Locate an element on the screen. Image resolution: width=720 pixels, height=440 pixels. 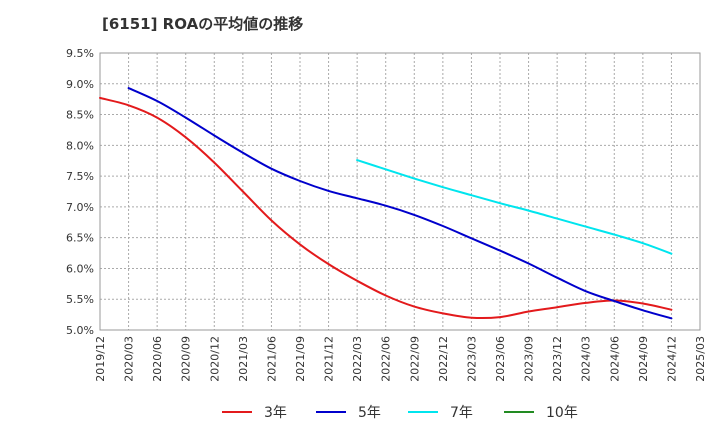
x-tick-label: 2021/09 is located at coordinates (300, 359).